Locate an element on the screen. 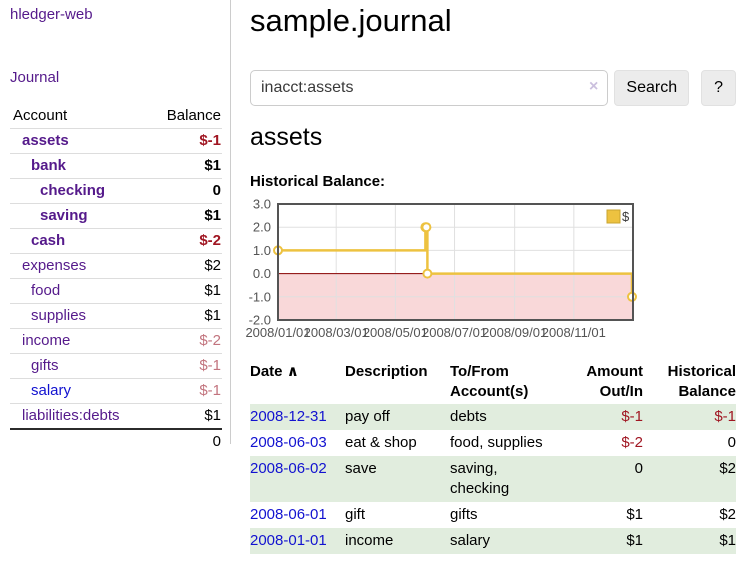  account-balance: 0 is located at coordinates (185, 191).